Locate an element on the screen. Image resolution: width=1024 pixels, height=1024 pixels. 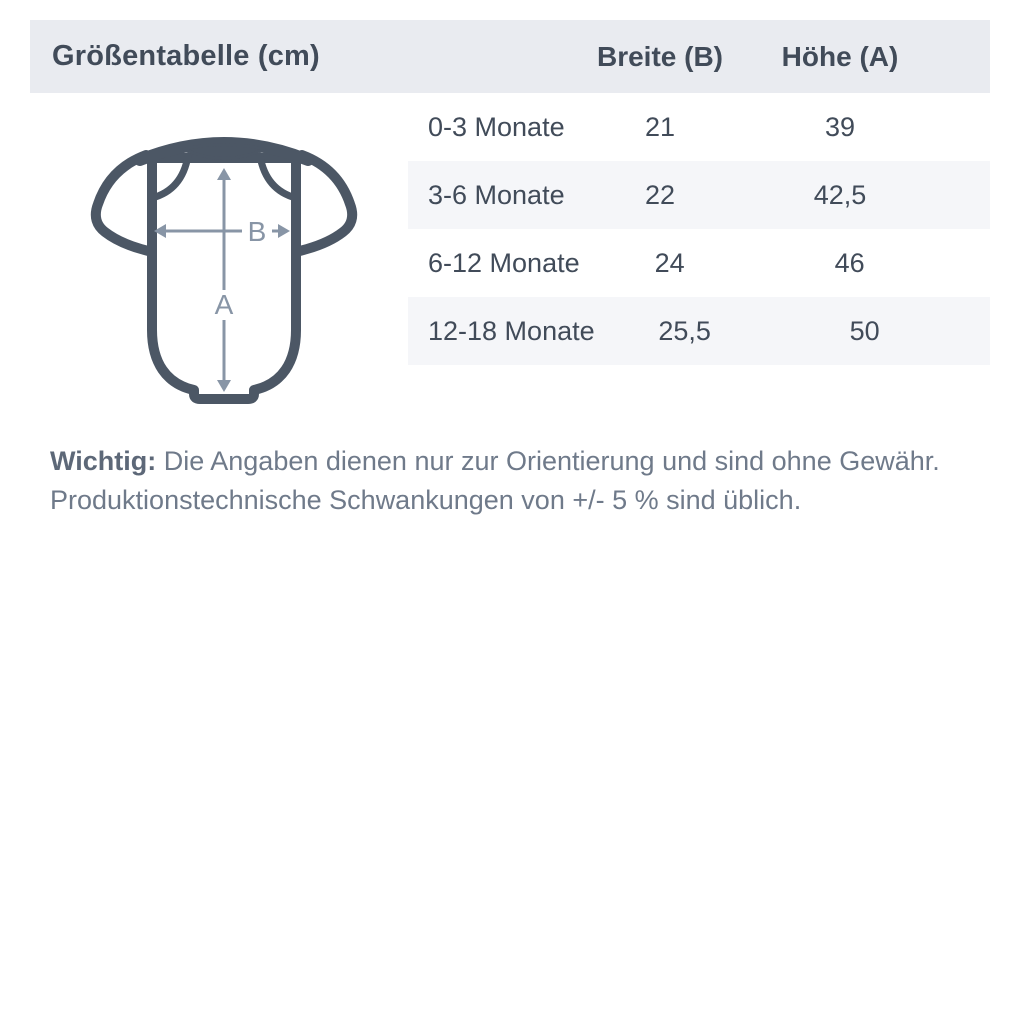
width-arrowhead-left-icon is located at coordinates (160, 231).